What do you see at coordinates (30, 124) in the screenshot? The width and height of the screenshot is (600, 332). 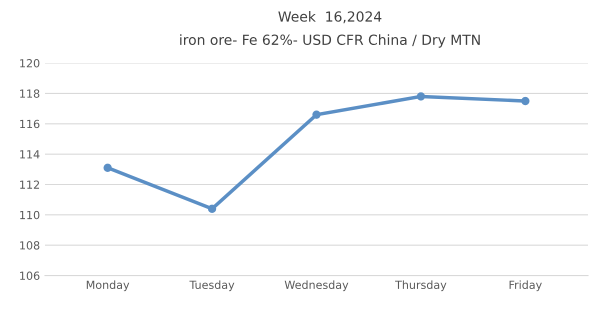 I see `y-tick-label: 116` at bounding box center [30, 124].